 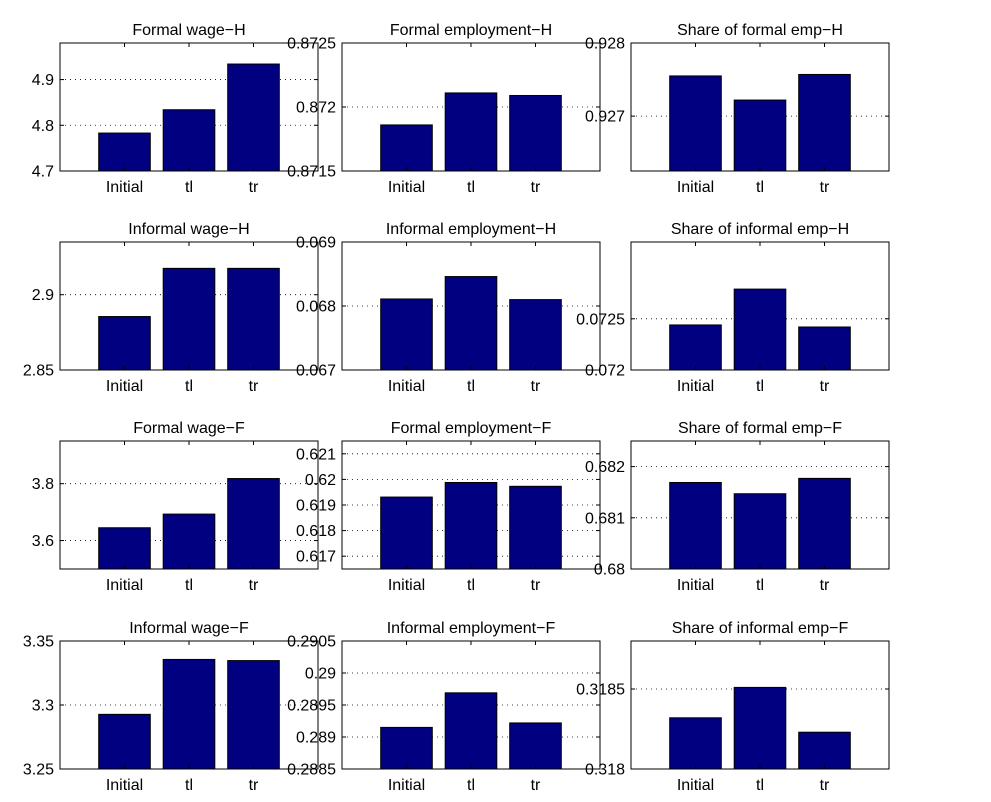 I want to click on y-tick-label: 2.9, so click(x=43, y=295).